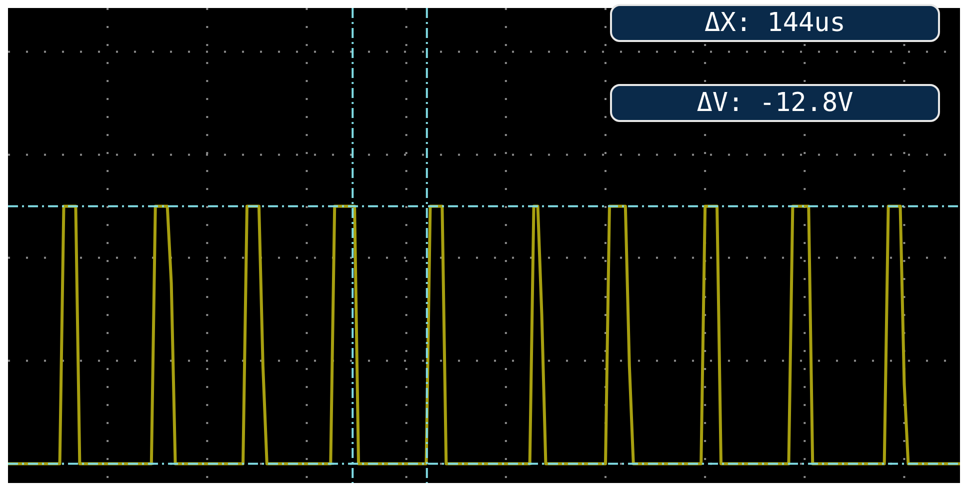 This screenshot has height=491, width=968. Describe the element at coordinates (775, 103) in the screenshot. I see `text: ΔV: -12.8V` at that location.